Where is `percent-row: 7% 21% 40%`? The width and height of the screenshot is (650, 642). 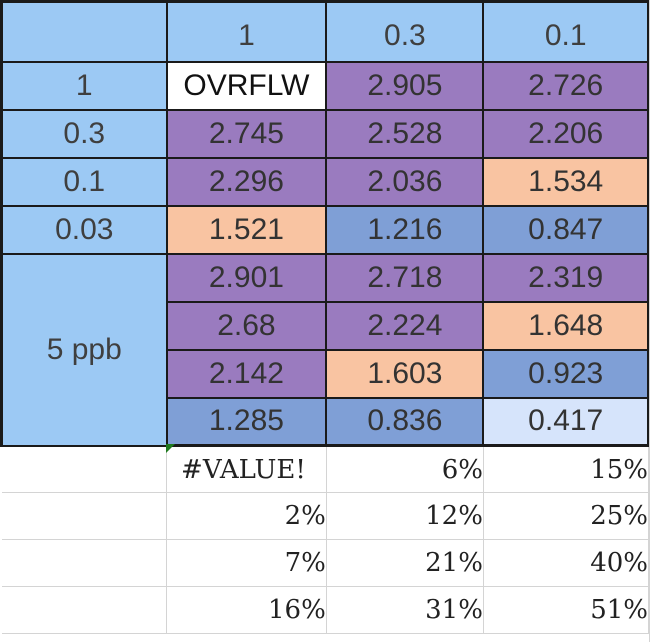
percent-row: 7% 21% 40% is located at coordinates (325, 563).